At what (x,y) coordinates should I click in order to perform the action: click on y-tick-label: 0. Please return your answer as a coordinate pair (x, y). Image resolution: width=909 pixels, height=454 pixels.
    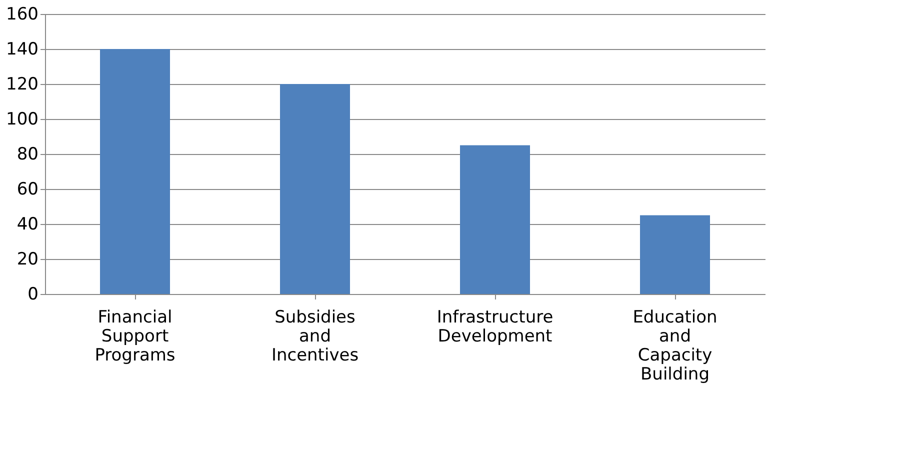
    Looking at the image, I should click on (33, 294).